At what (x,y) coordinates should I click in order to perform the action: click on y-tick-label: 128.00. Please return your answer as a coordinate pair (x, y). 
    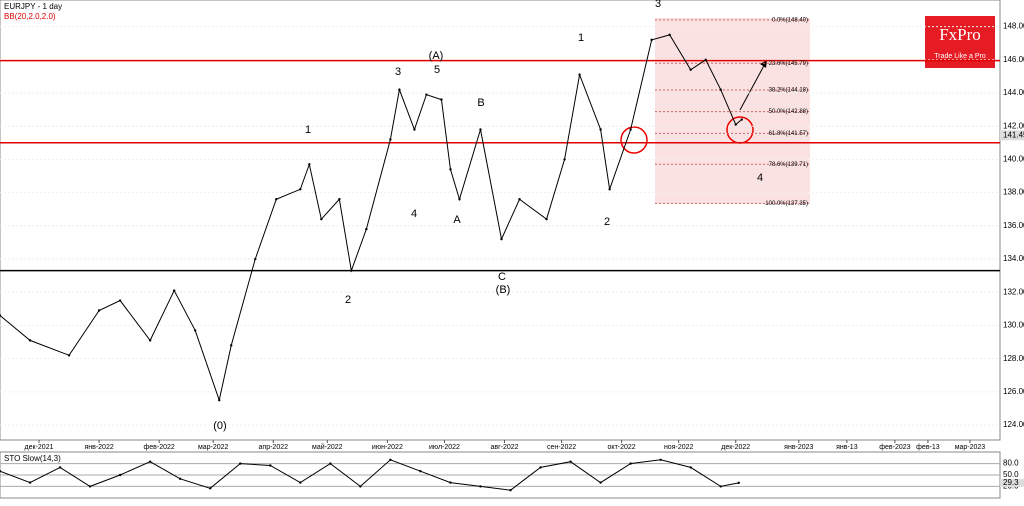
    Looking at the image, I should click on (1013, 358).